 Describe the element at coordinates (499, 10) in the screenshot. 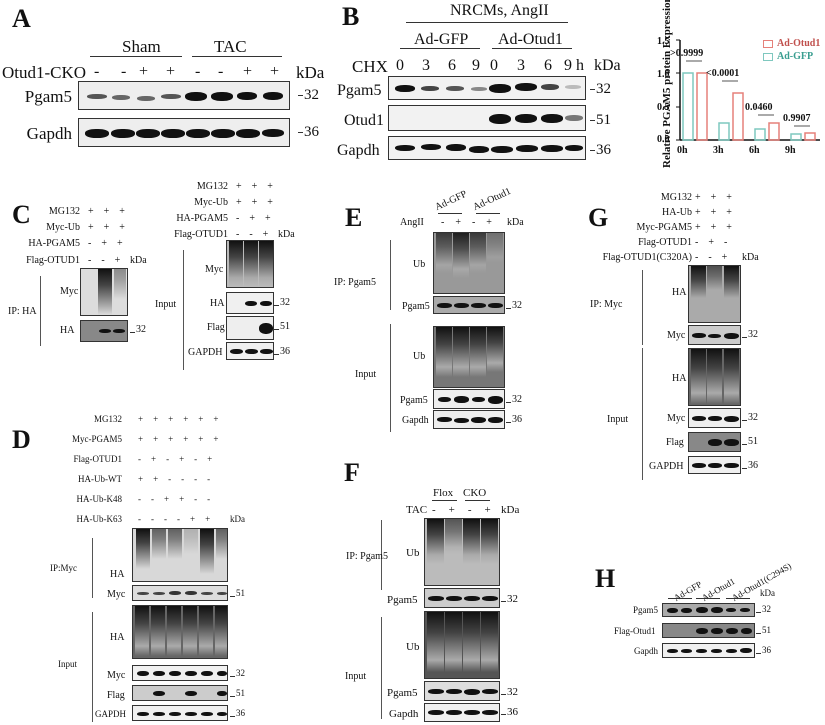

I see `panel-title: NRCMs, AngII` at that location.